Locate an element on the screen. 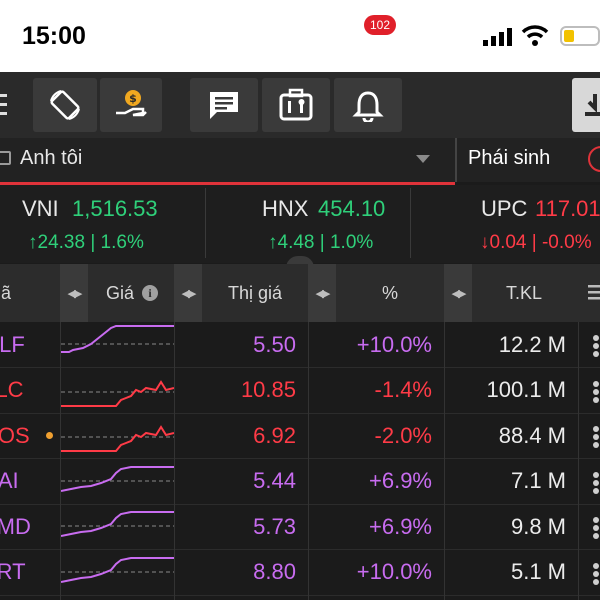 The height and width of the screenshot is (600, 600). index-name-hnx: HNX is located at coordinates (285, 208).